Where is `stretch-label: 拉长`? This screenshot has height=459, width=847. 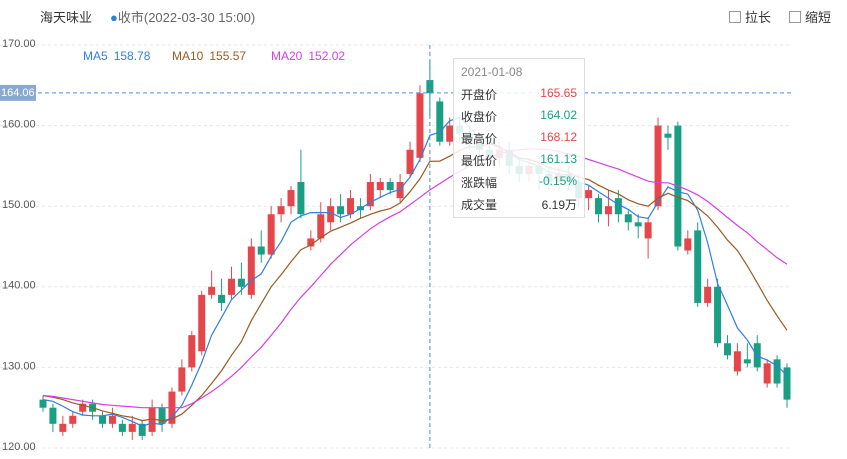 stretch-label: 拉长 is located at coordinates (758, 17).